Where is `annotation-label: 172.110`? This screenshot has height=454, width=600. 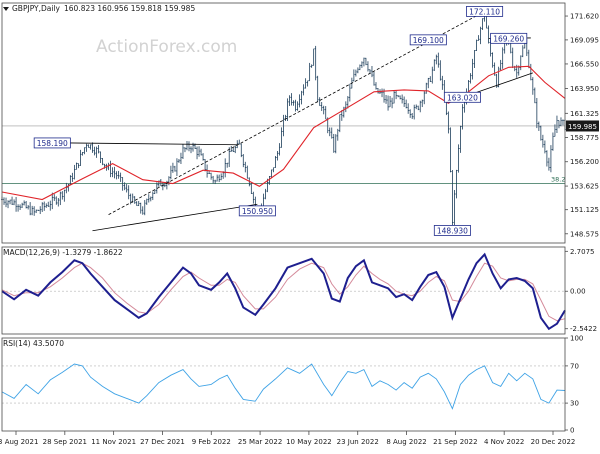 annotation-label: 172.110 is located at coordinates (484, 11).